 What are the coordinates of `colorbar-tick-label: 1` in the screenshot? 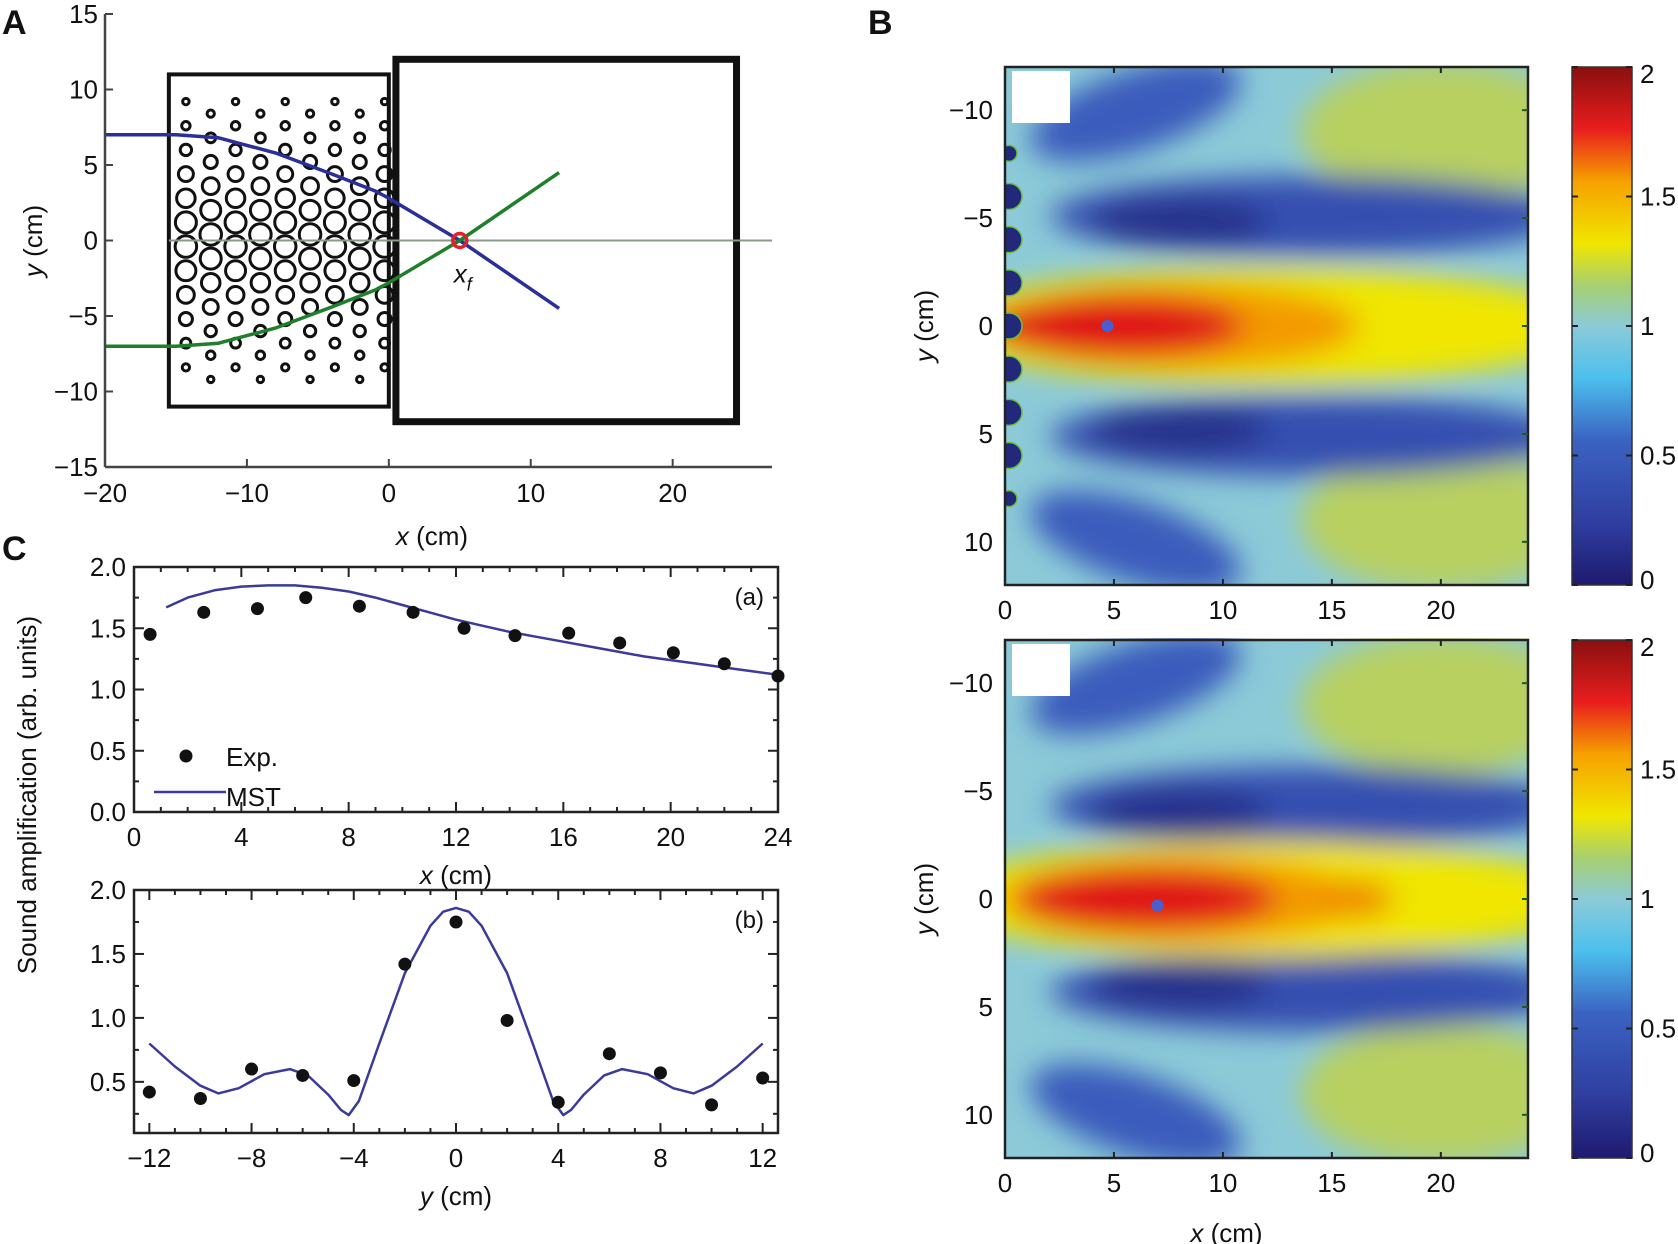 It's located at (1647, 899).